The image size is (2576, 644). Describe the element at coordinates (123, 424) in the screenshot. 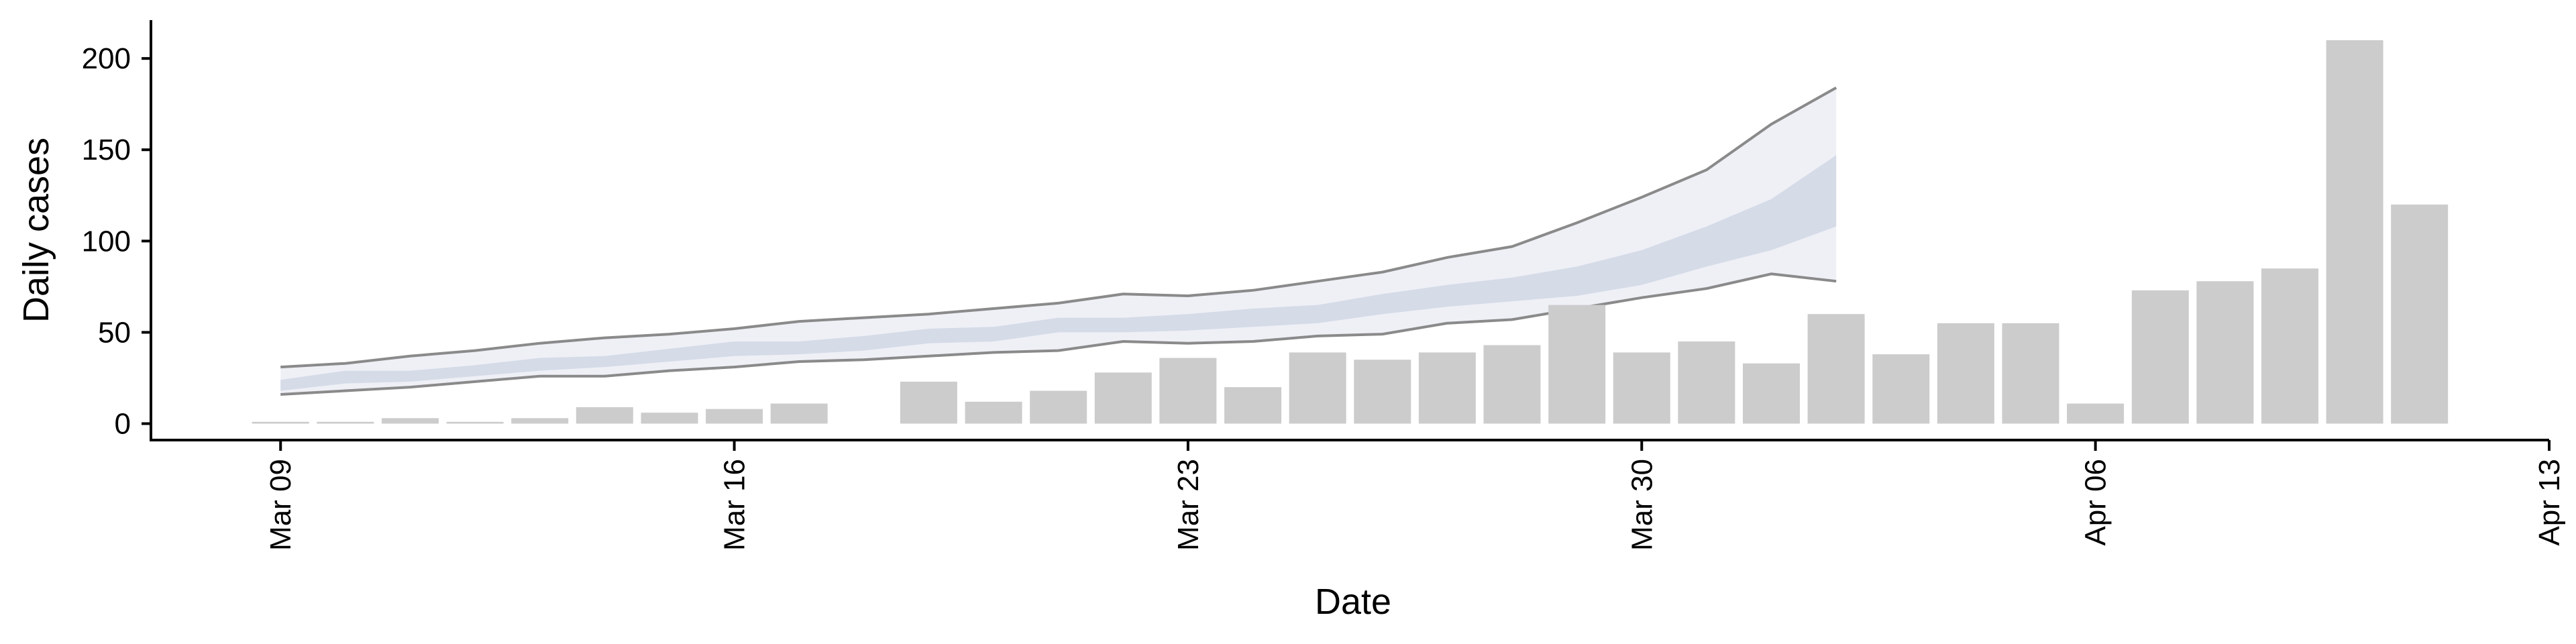

I see `y-tick-label: 0` at that location.